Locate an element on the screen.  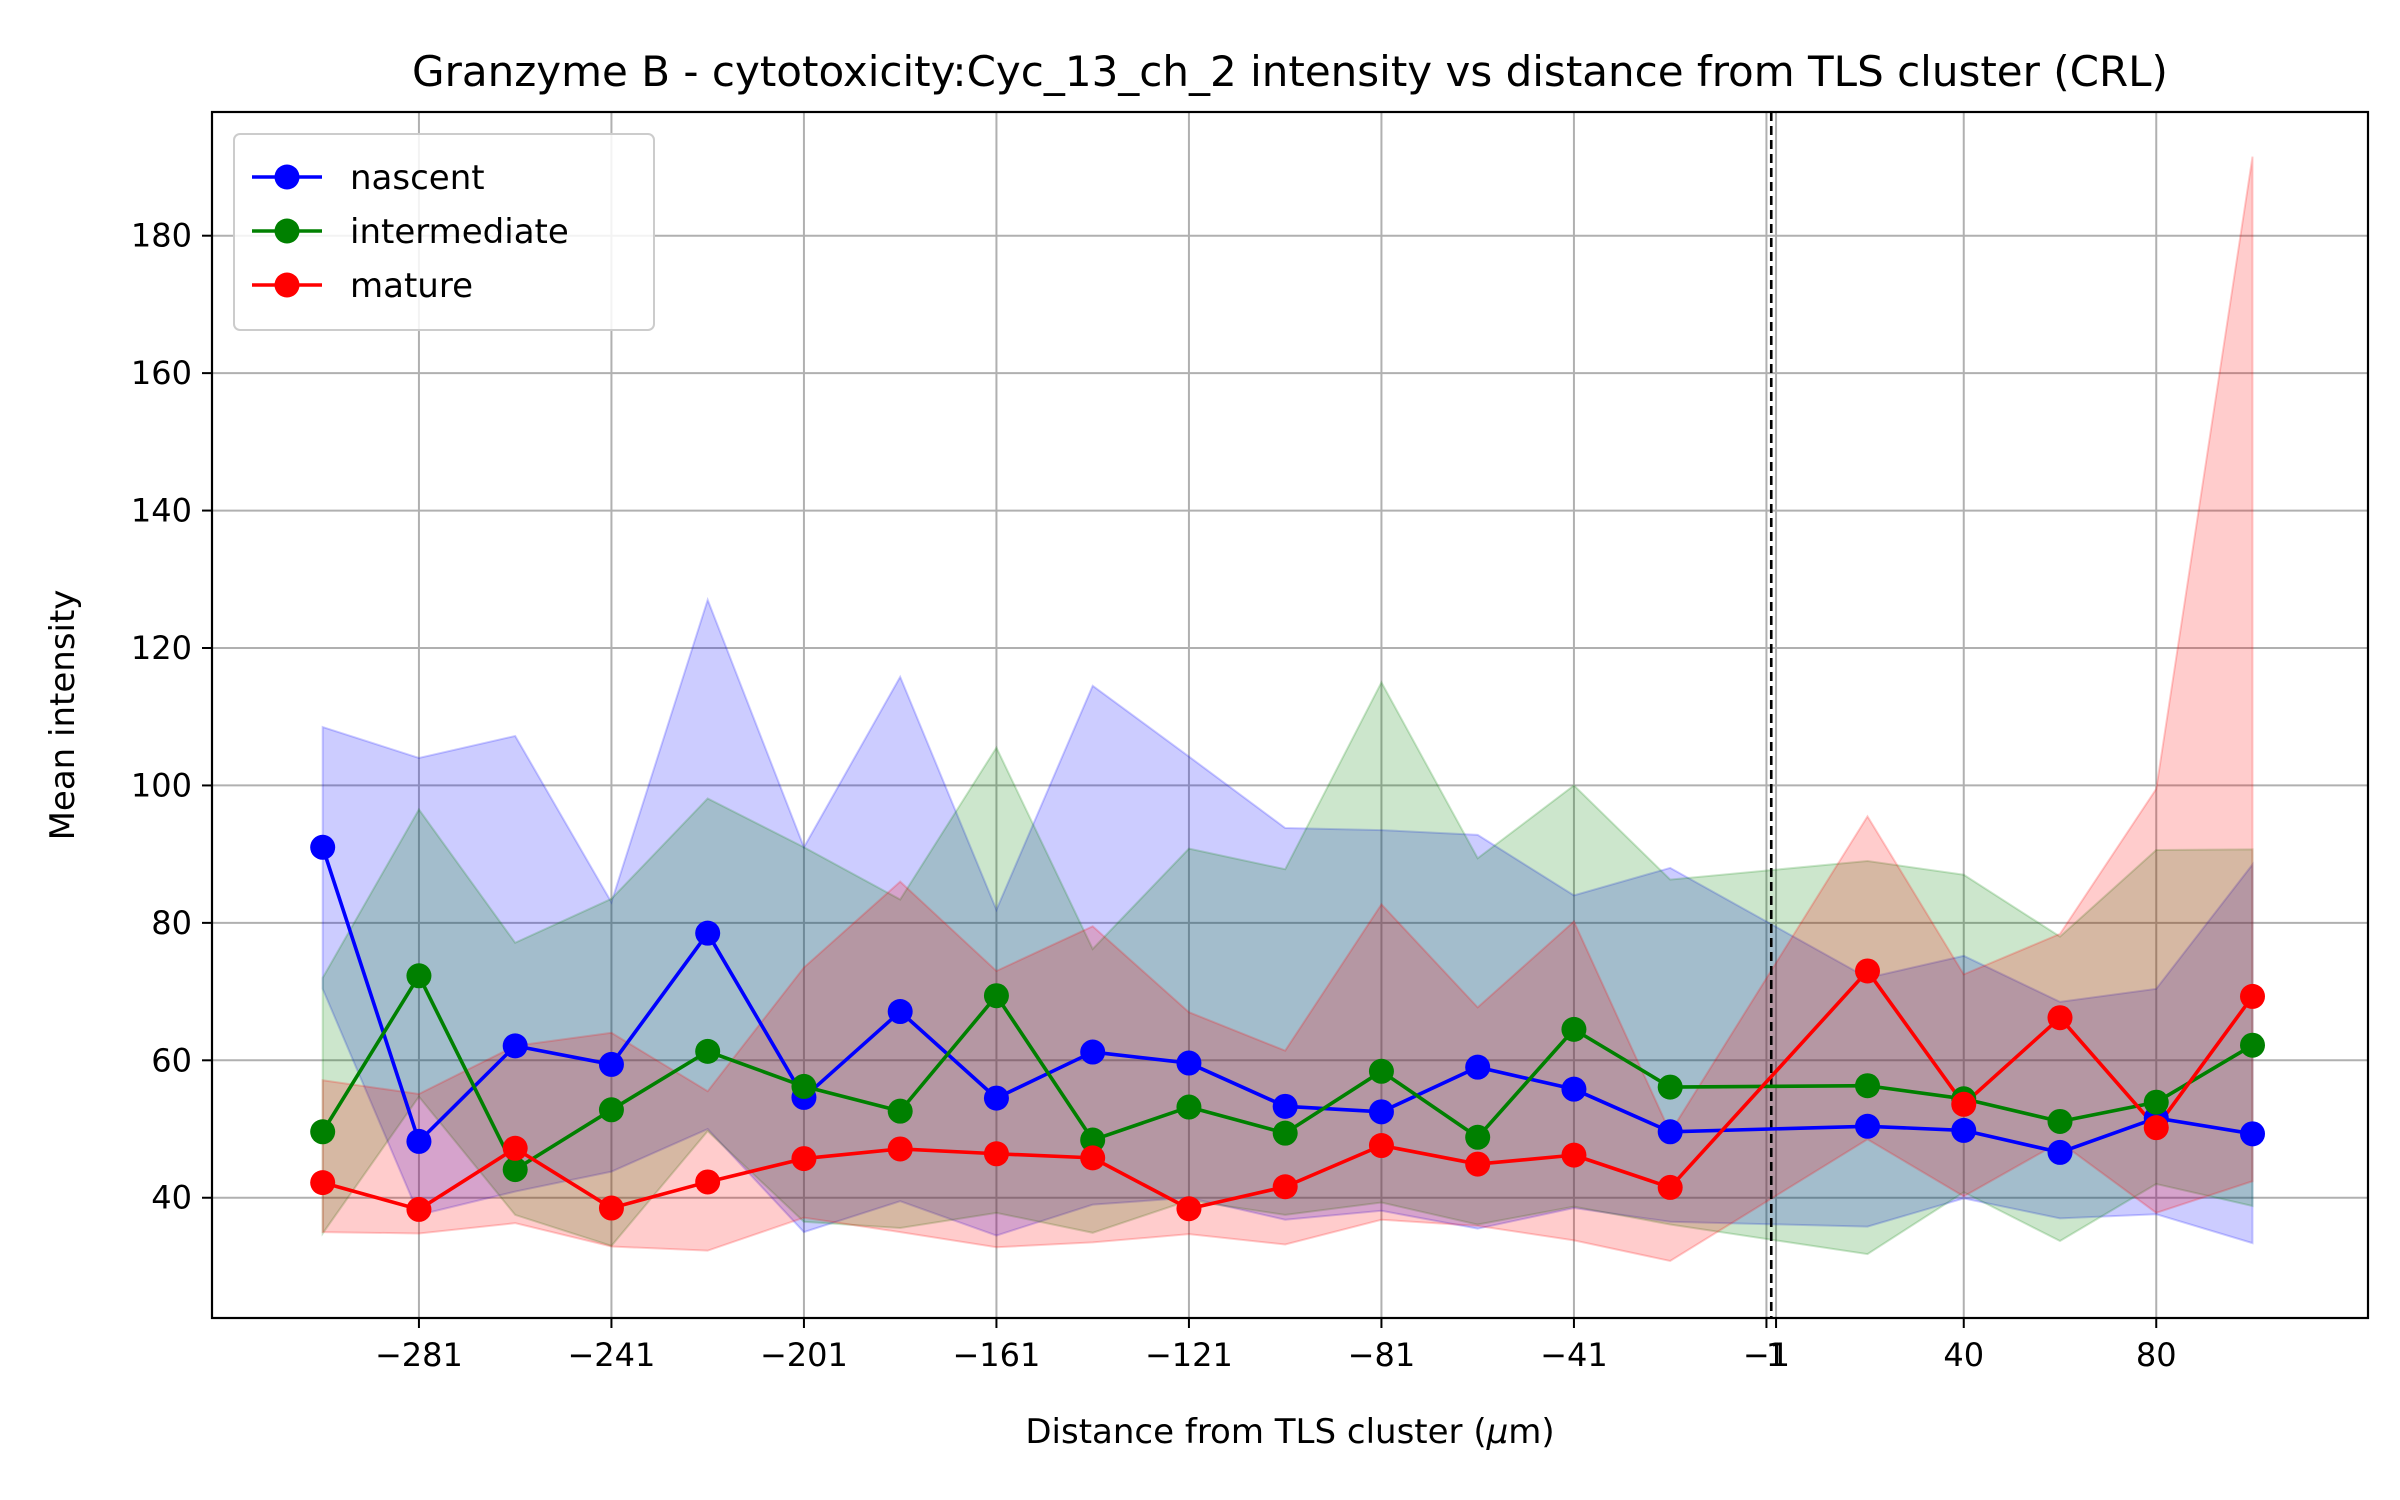
x-tick-label: −1 is located at coordinates (1766, 1355).